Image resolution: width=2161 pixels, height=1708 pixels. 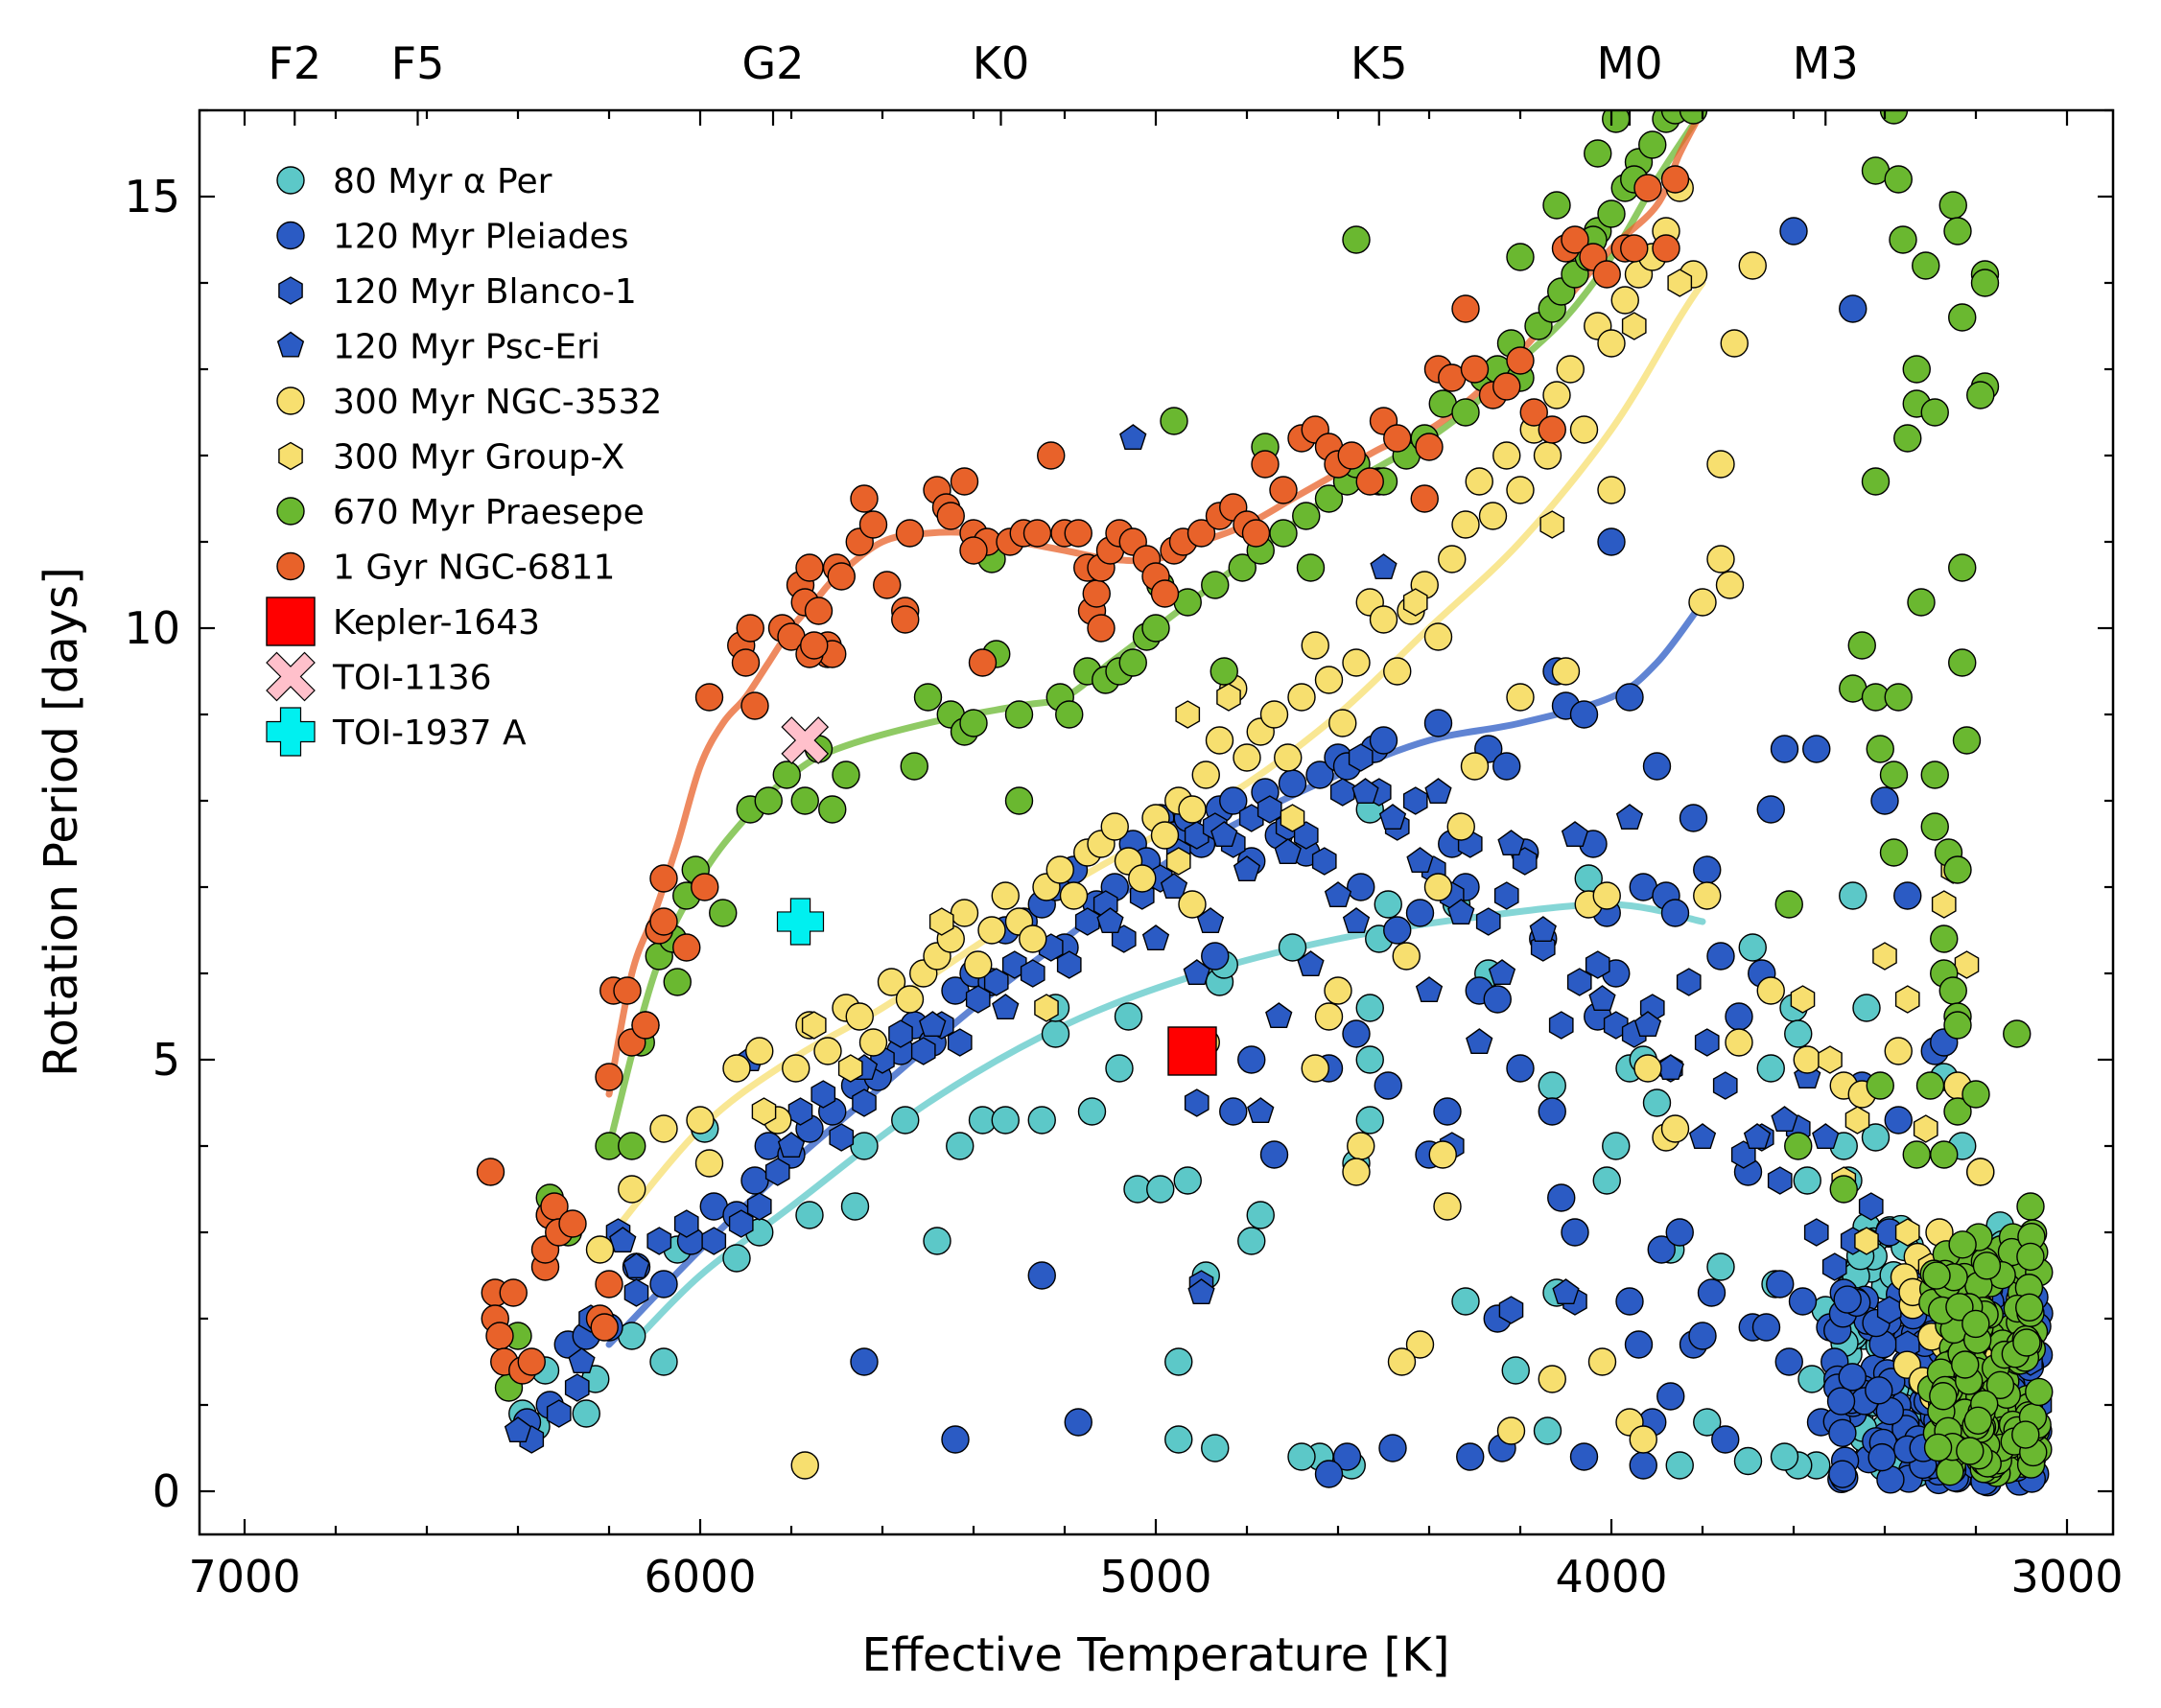 What do you see at coordinates (244, 1577) in the screenshot?
I see `x-tick-label: 7000` at bounding box center [244, 1577].